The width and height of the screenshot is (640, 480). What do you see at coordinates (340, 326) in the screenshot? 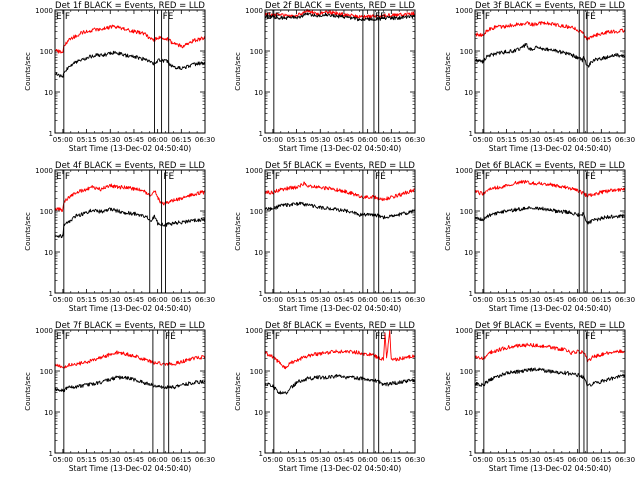
I see `panel-title: Det 8f BLACK = Events, RED = LLD` at bounding box center [340, 326].